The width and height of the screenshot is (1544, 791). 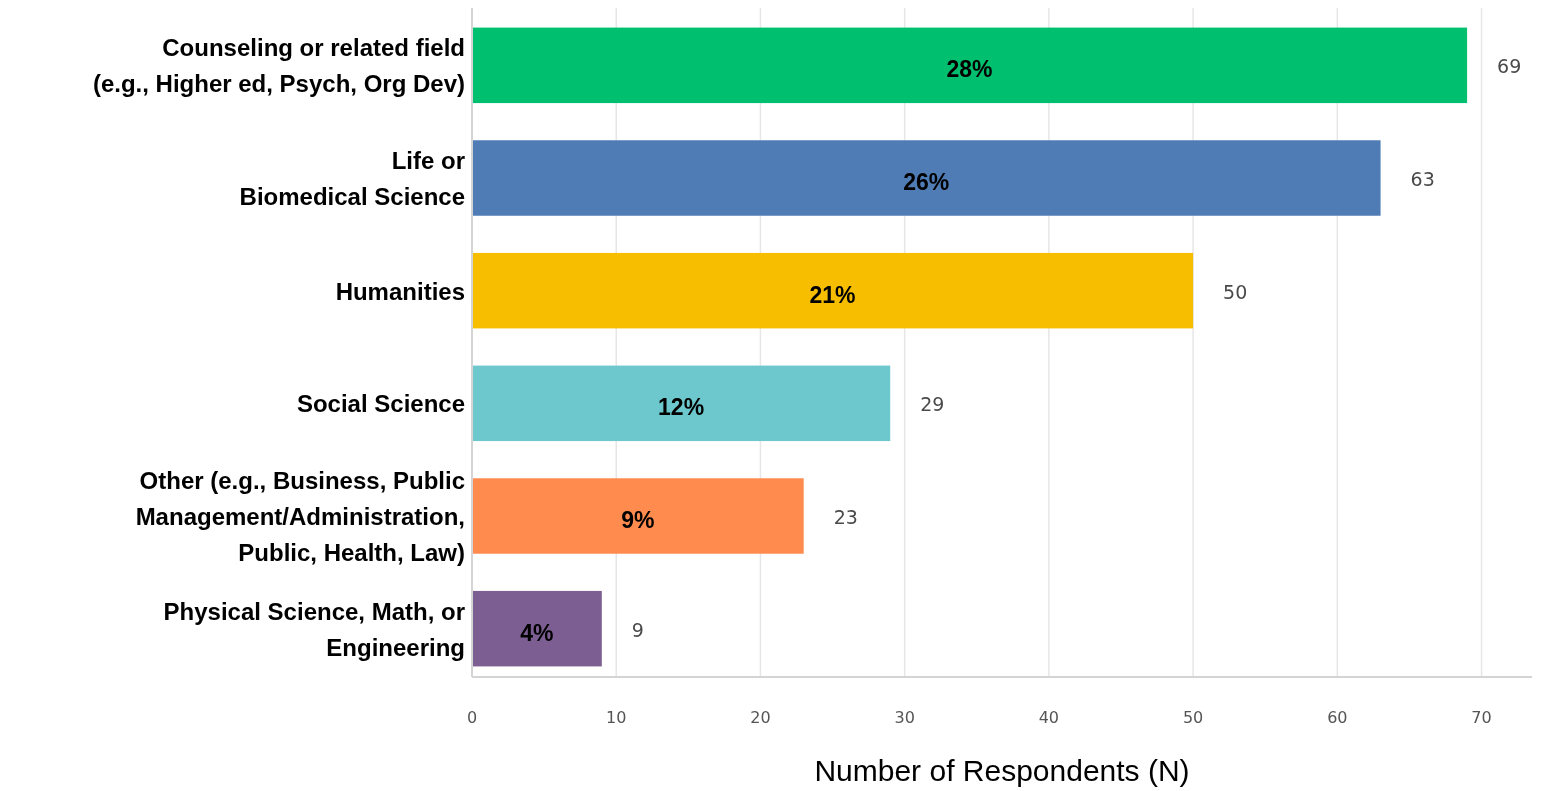 What do you see at coordinates (400, 291) in the screenshot?
I see `y-tick-label: Humanities` at bounding box center [400, 291].